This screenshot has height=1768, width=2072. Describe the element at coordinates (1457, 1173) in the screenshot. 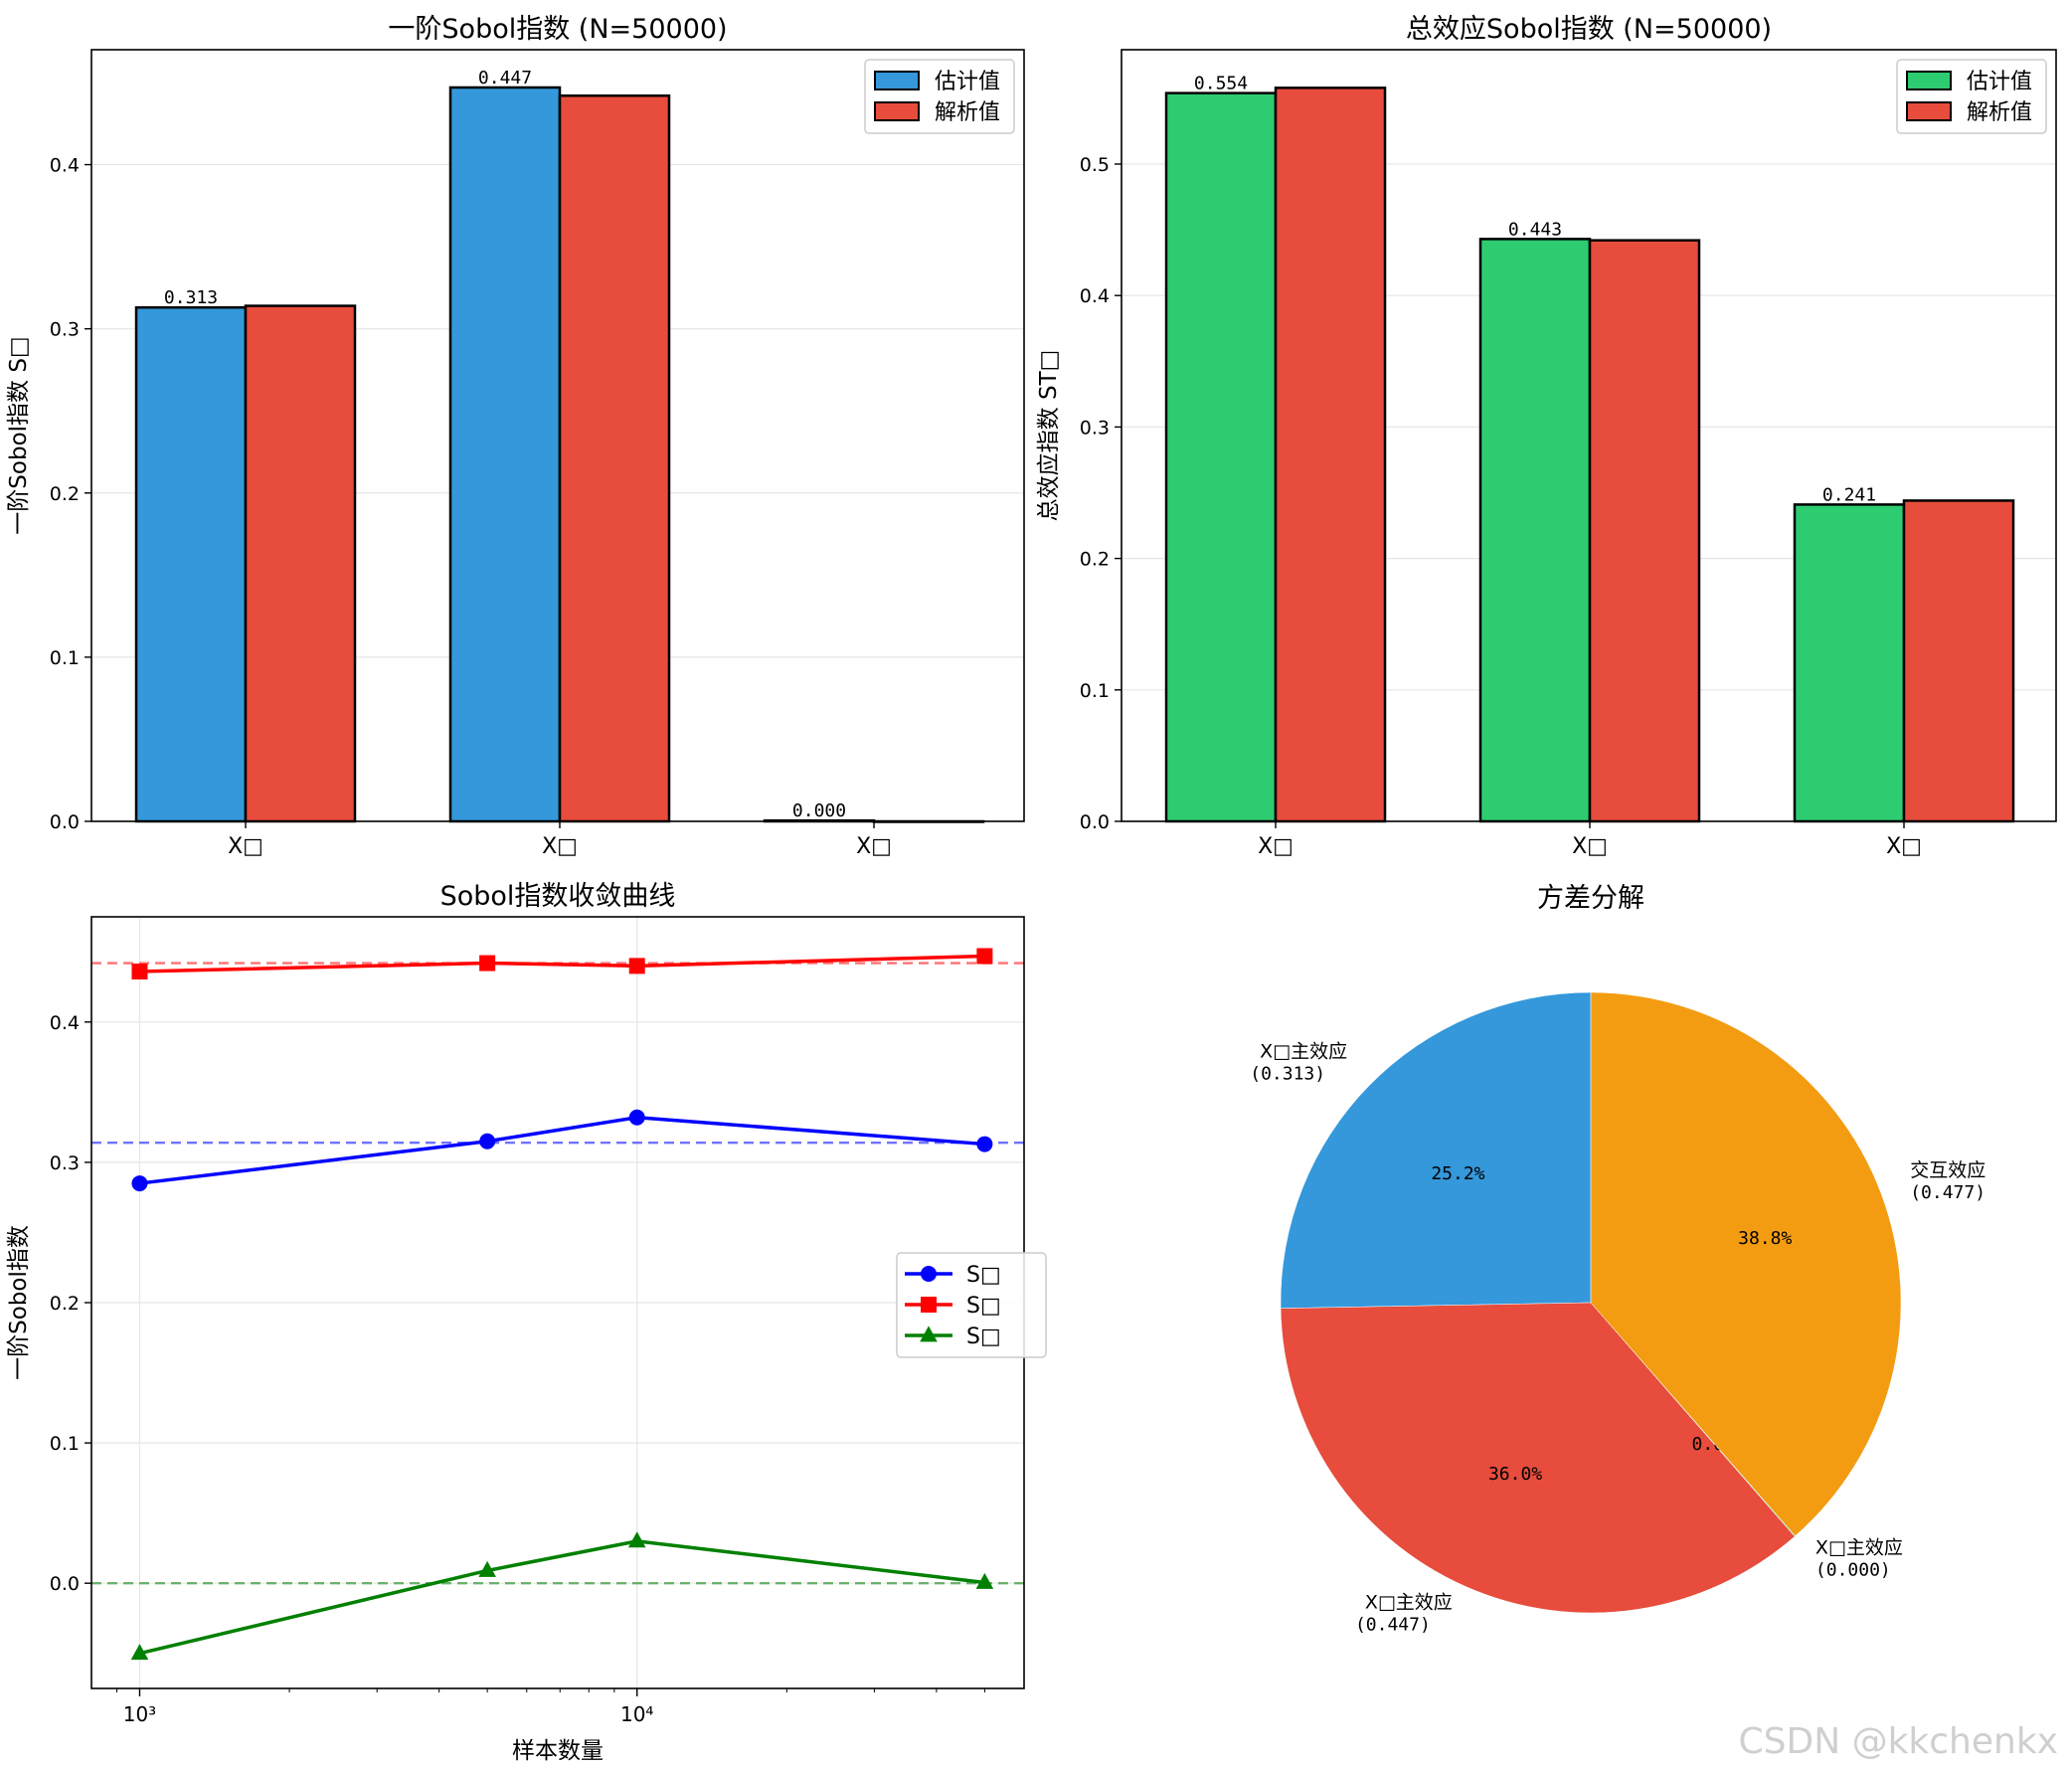

I see `pie-pct-label: 25.2%` at that location.